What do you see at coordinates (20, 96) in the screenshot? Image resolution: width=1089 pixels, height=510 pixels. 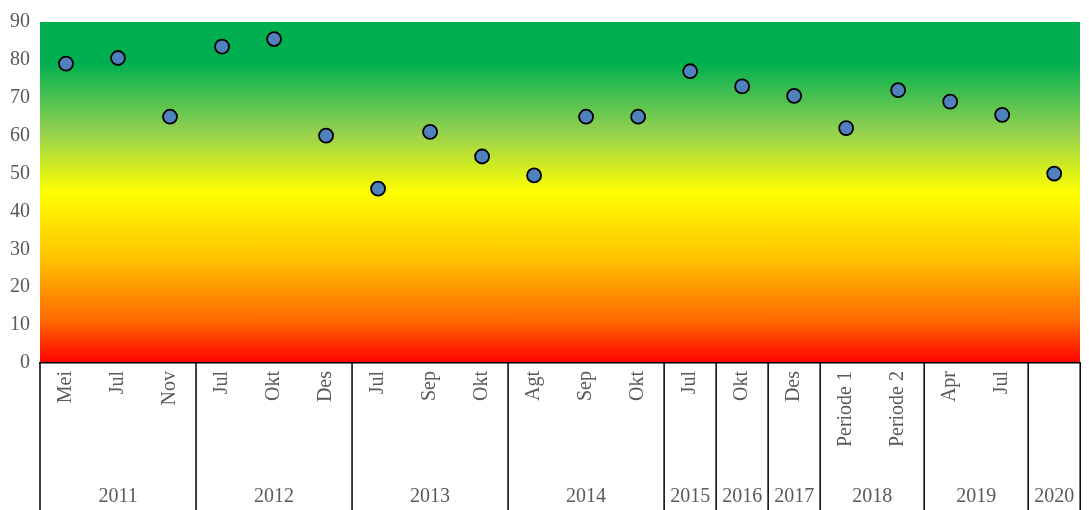 I see `y-tick-label: 70` at bounding box center [20, 96].